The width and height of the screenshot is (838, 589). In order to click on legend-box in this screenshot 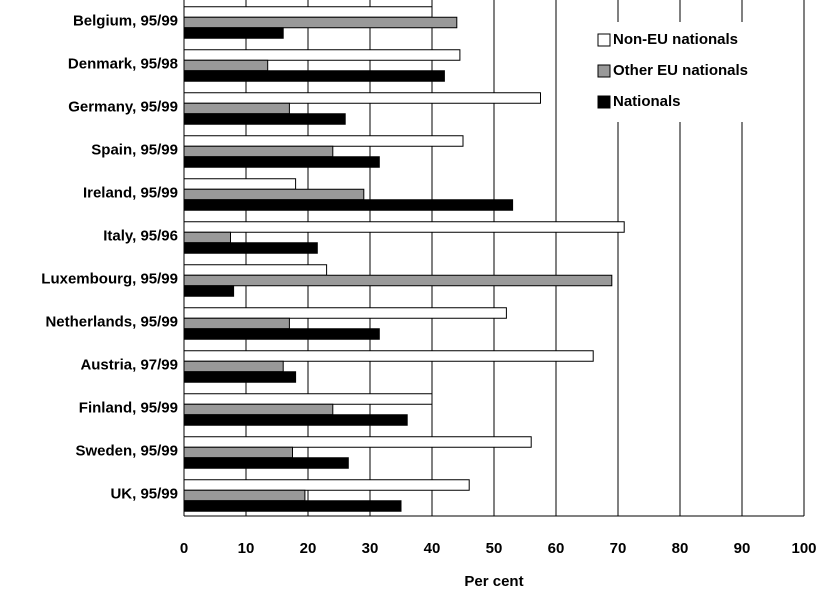, I will do `click(696, 72)`.